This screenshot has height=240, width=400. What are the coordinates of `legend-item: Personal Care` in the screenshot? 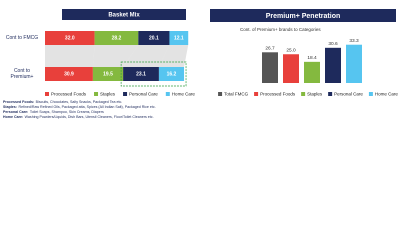 It's located at (345, 93).